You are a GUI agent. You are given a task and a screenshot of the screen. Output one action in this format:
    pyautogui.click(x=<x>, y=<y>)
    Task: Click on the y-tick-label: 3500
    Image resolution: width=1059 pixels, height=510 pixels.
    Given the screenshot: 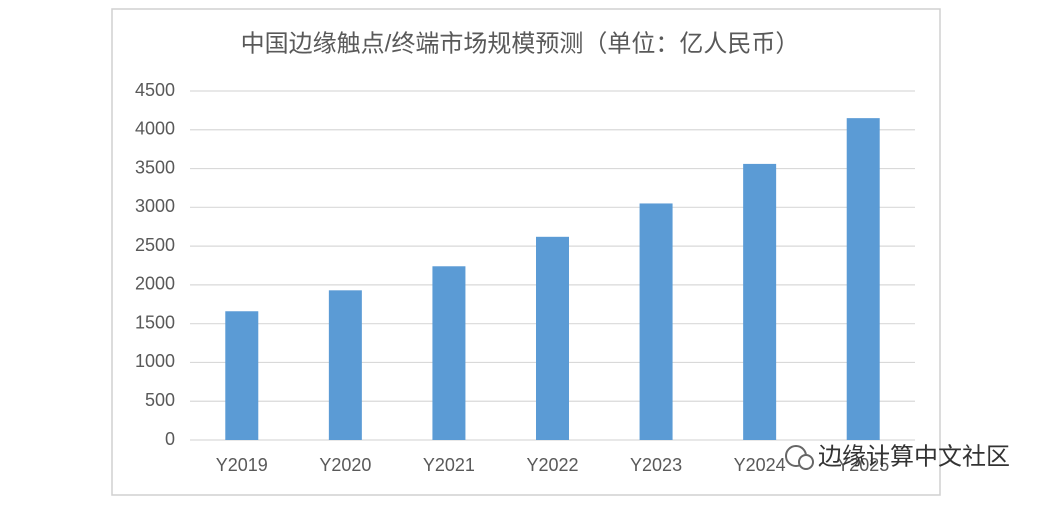 What is the action you would take?
    pyautogui.click(x=155, y=167)
    